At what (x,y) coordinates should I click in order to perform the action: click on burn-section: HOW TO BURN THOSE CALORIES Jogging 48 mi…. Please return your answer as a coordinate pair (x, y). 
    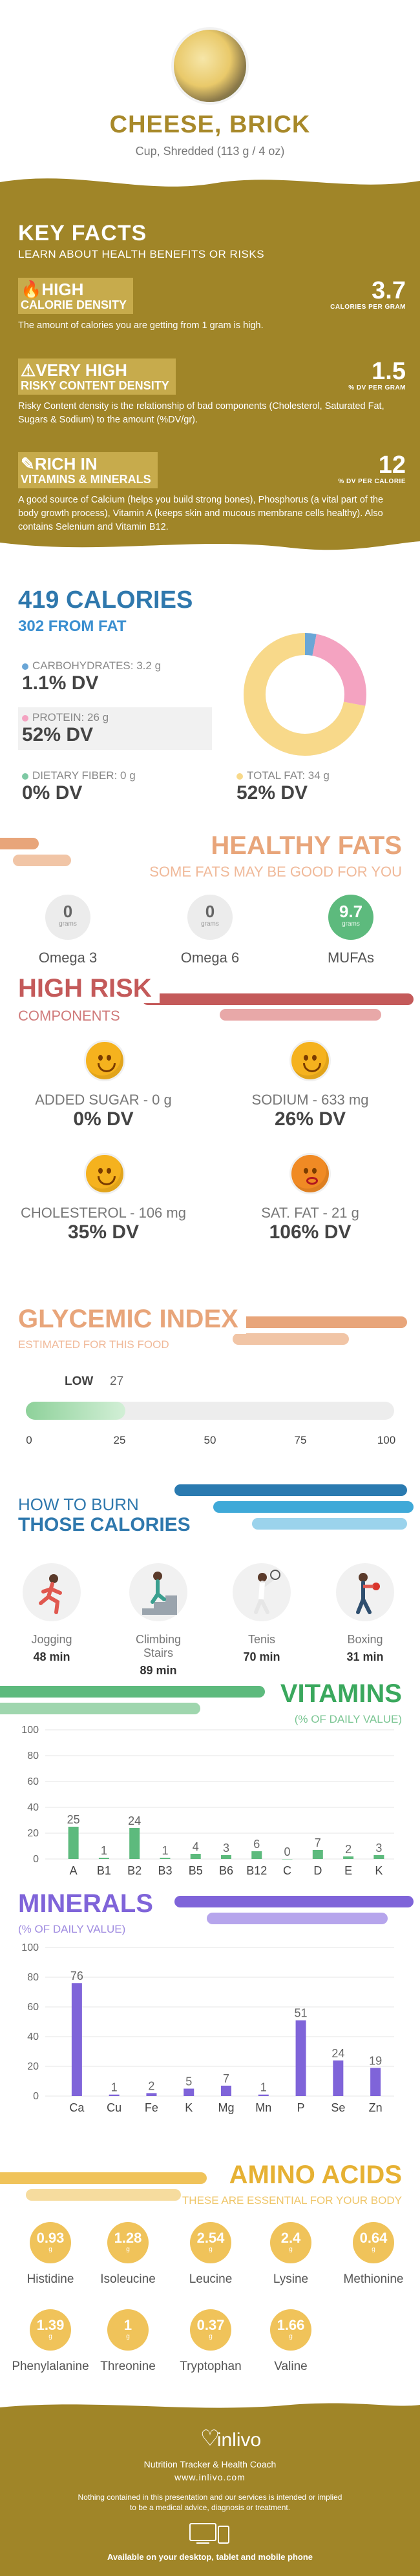
    Looking at the image, I should click on (210, 1585).